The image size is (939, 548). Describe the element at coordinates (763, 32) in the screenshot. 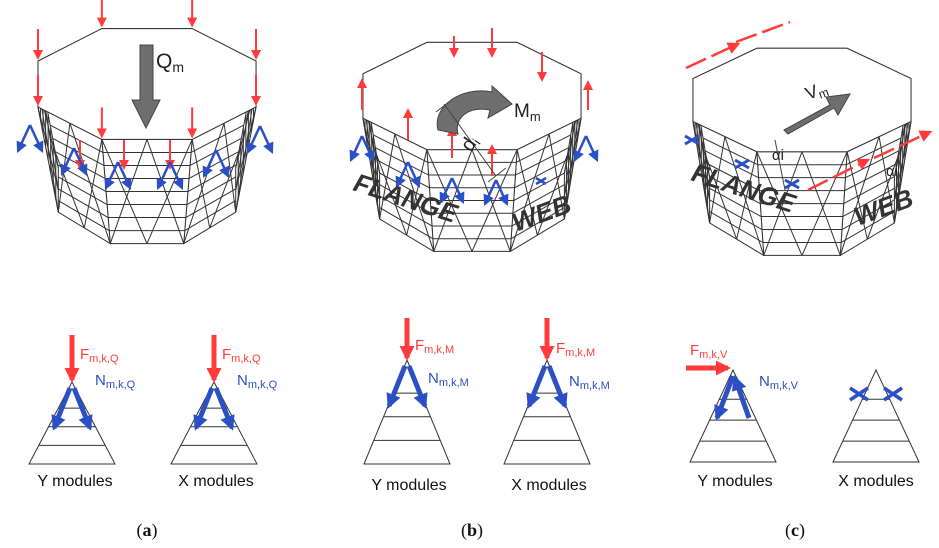

I see `shear-flow-line` at that location.